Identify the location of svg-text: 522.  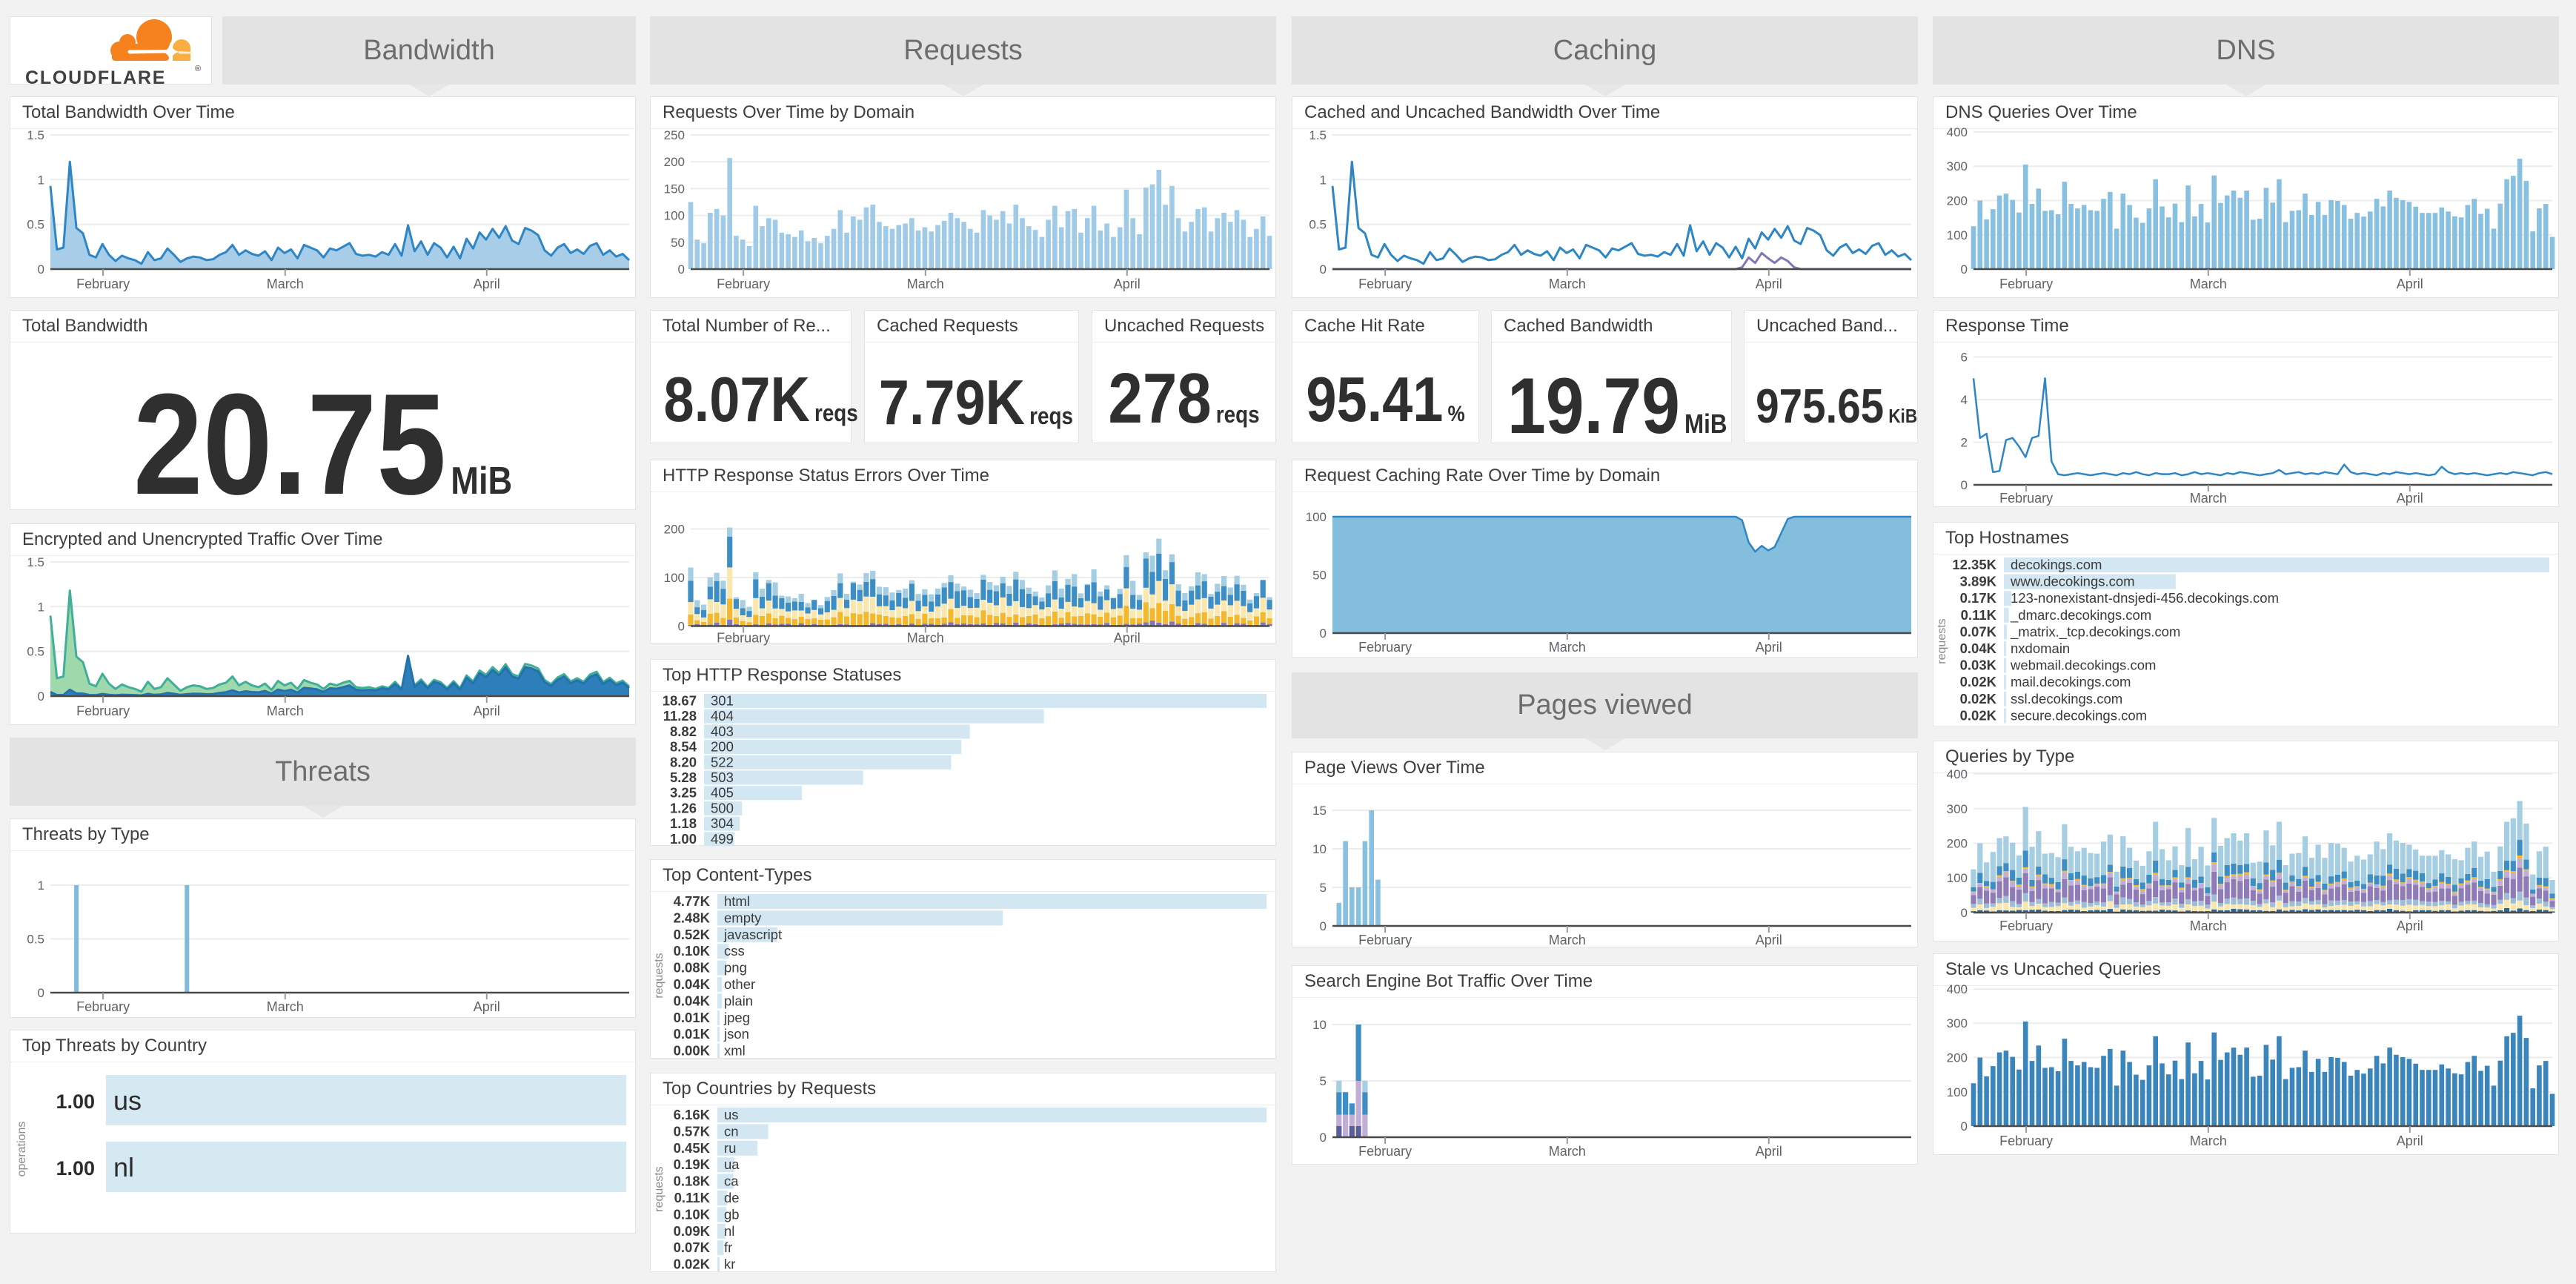
(722, 762).